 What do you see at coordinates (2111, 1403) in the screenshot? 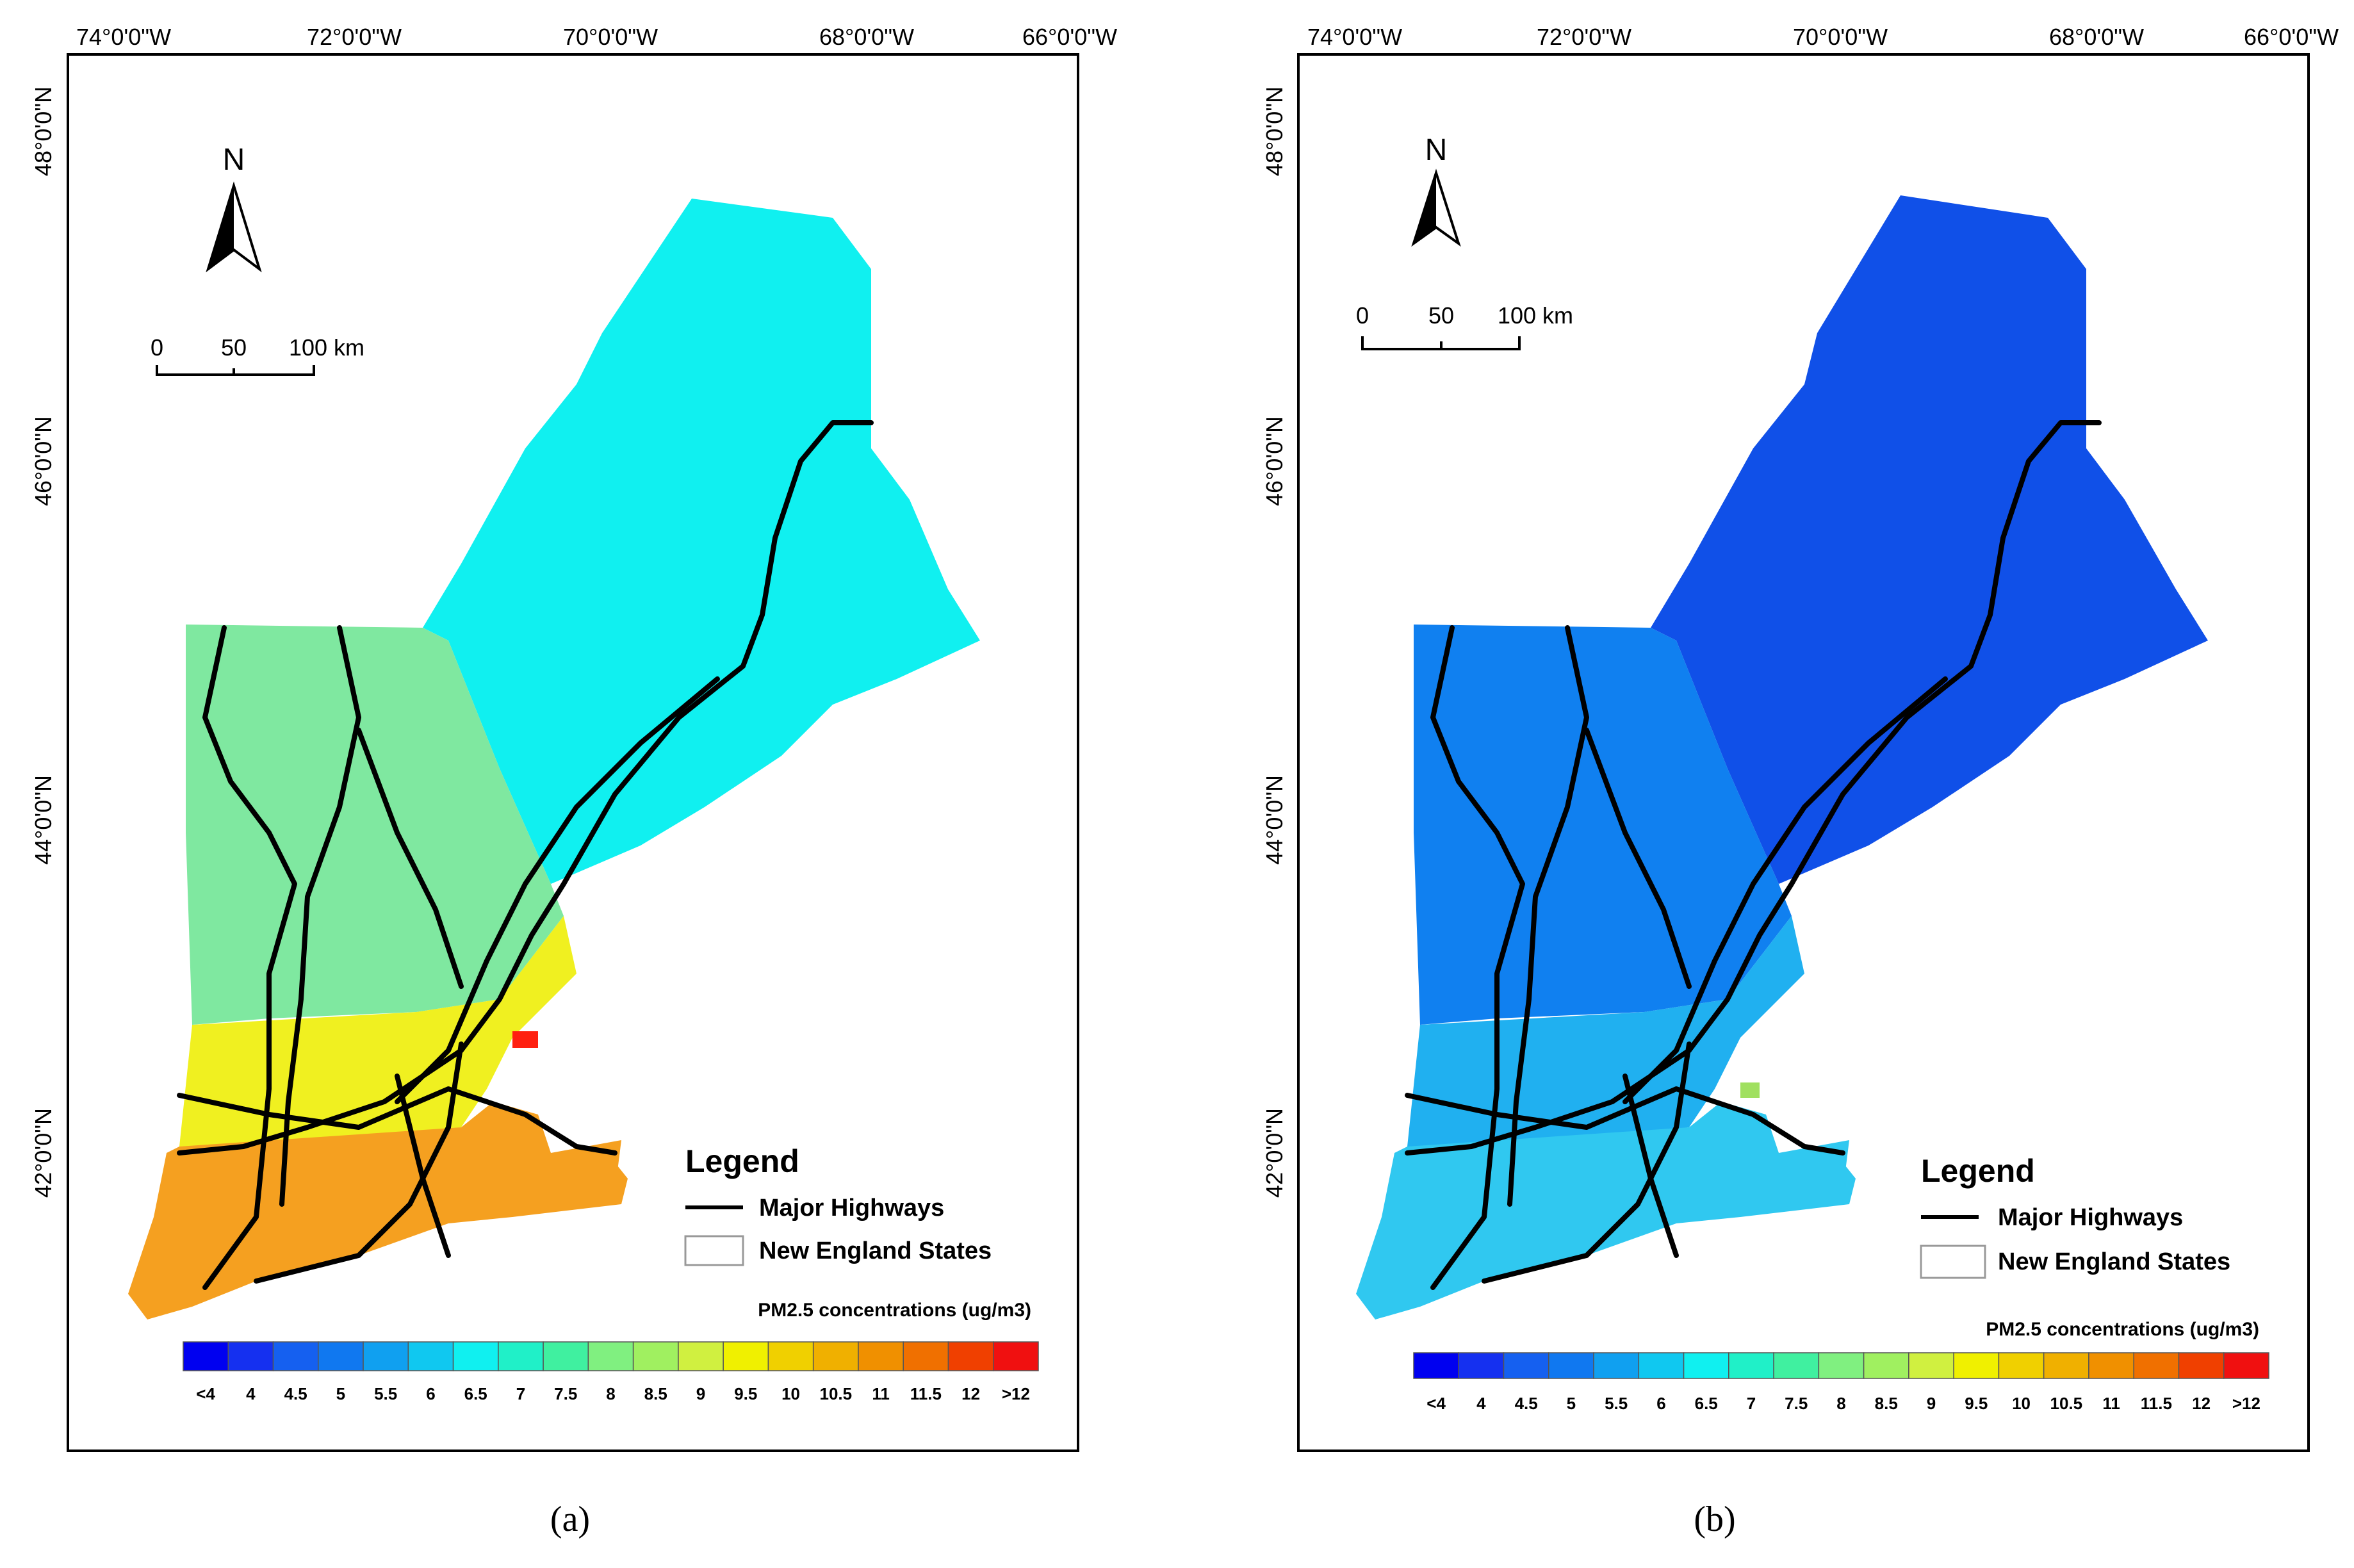
I see `colorbar-tick-label: 11` at bounding box center [2111, 1403].